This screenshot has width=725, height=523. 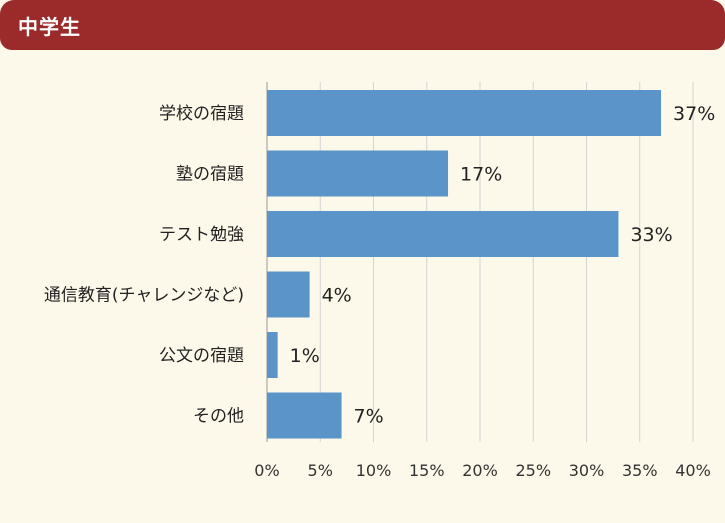 What do you see at coordinates (694, 114) in the screenshot?
I see `value-label: 37%` at bounding box center [694, 114].